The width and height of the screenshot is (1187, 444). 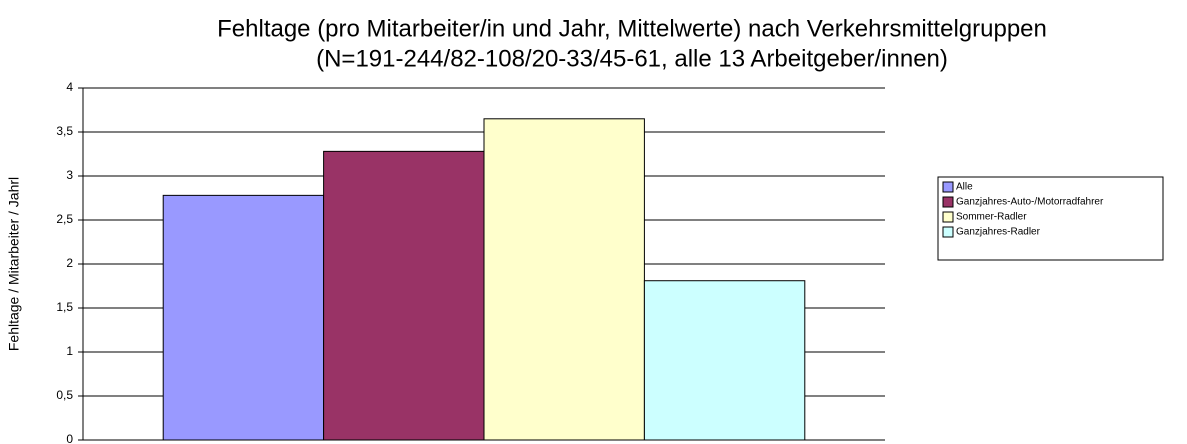 I want to click on legend-label: Alle, so click(x=964, y=187).